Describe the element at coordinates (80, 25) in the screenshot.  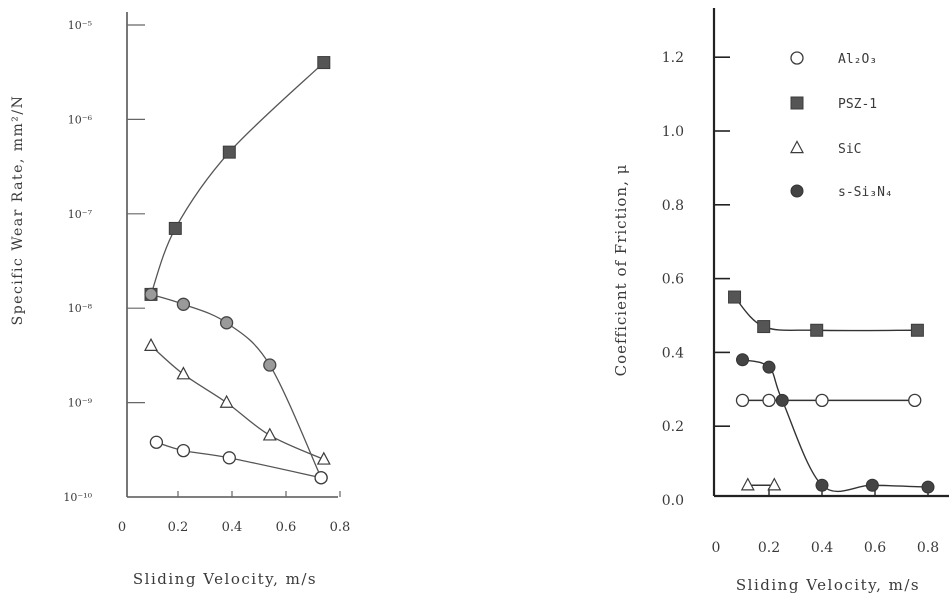
I see `left-y-tick-label: 10⁻⁵` at that location.